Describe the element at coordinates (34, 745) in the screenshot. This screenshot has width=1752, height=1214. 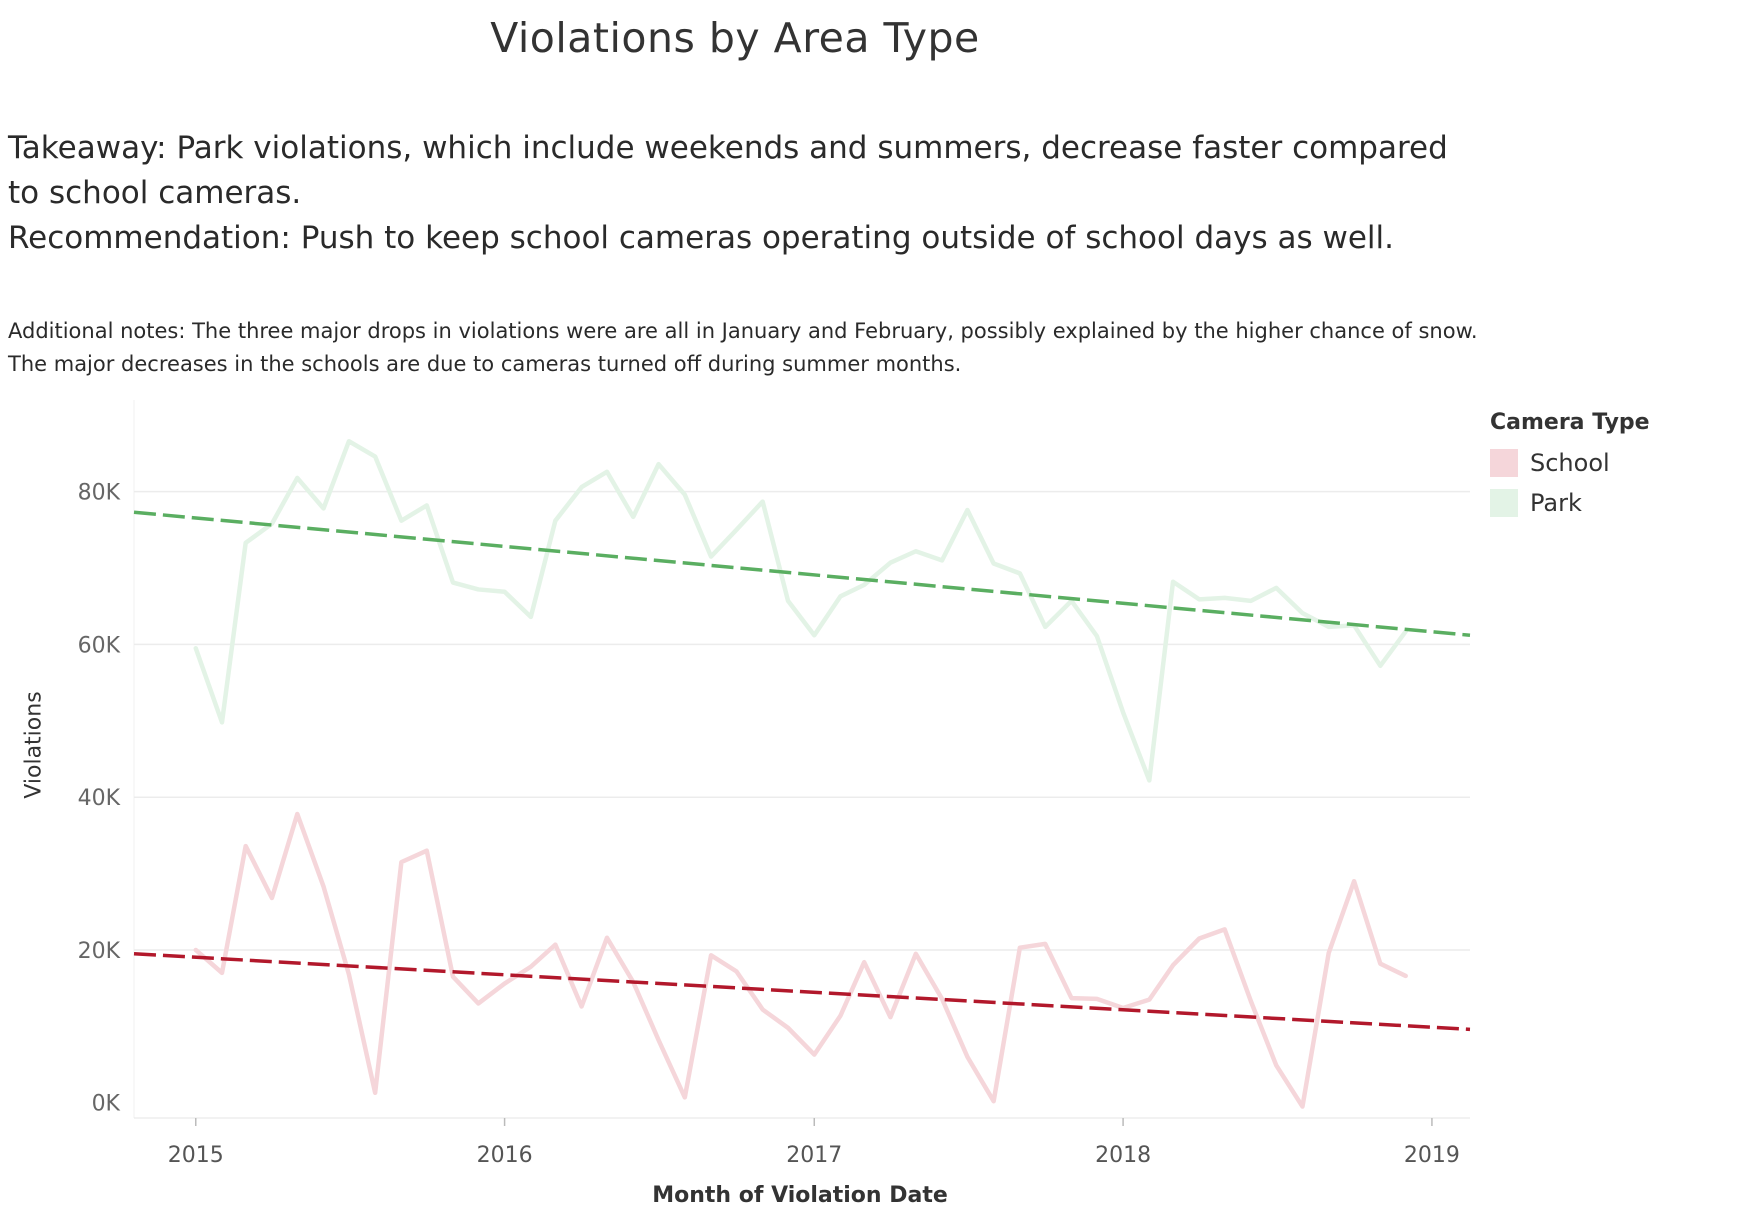
I see `y-axis-label: Violations` at that location.